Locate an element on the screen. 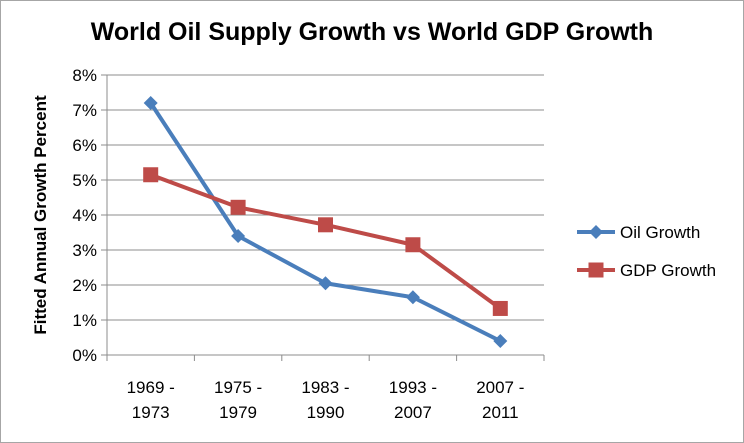 This screenshot has height=443, width=744. y-tick-label: 2% is located at coordinates (84, 285).